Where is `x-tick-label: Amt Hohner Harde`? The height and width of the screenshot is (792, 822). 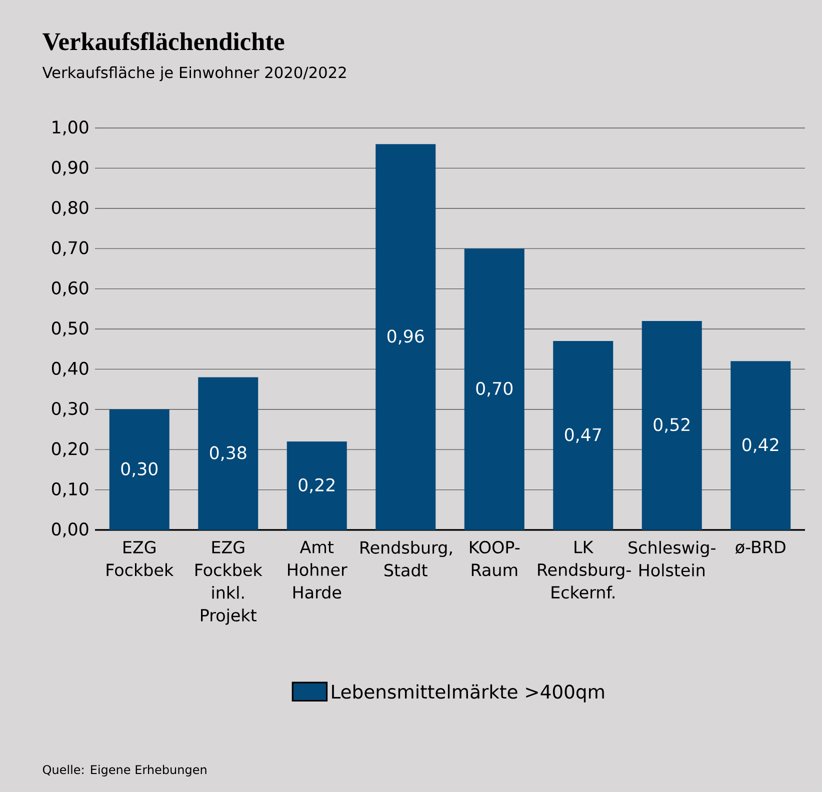
x-tick-label: Amt Hohner Harde is located at coordinates (318, 569).